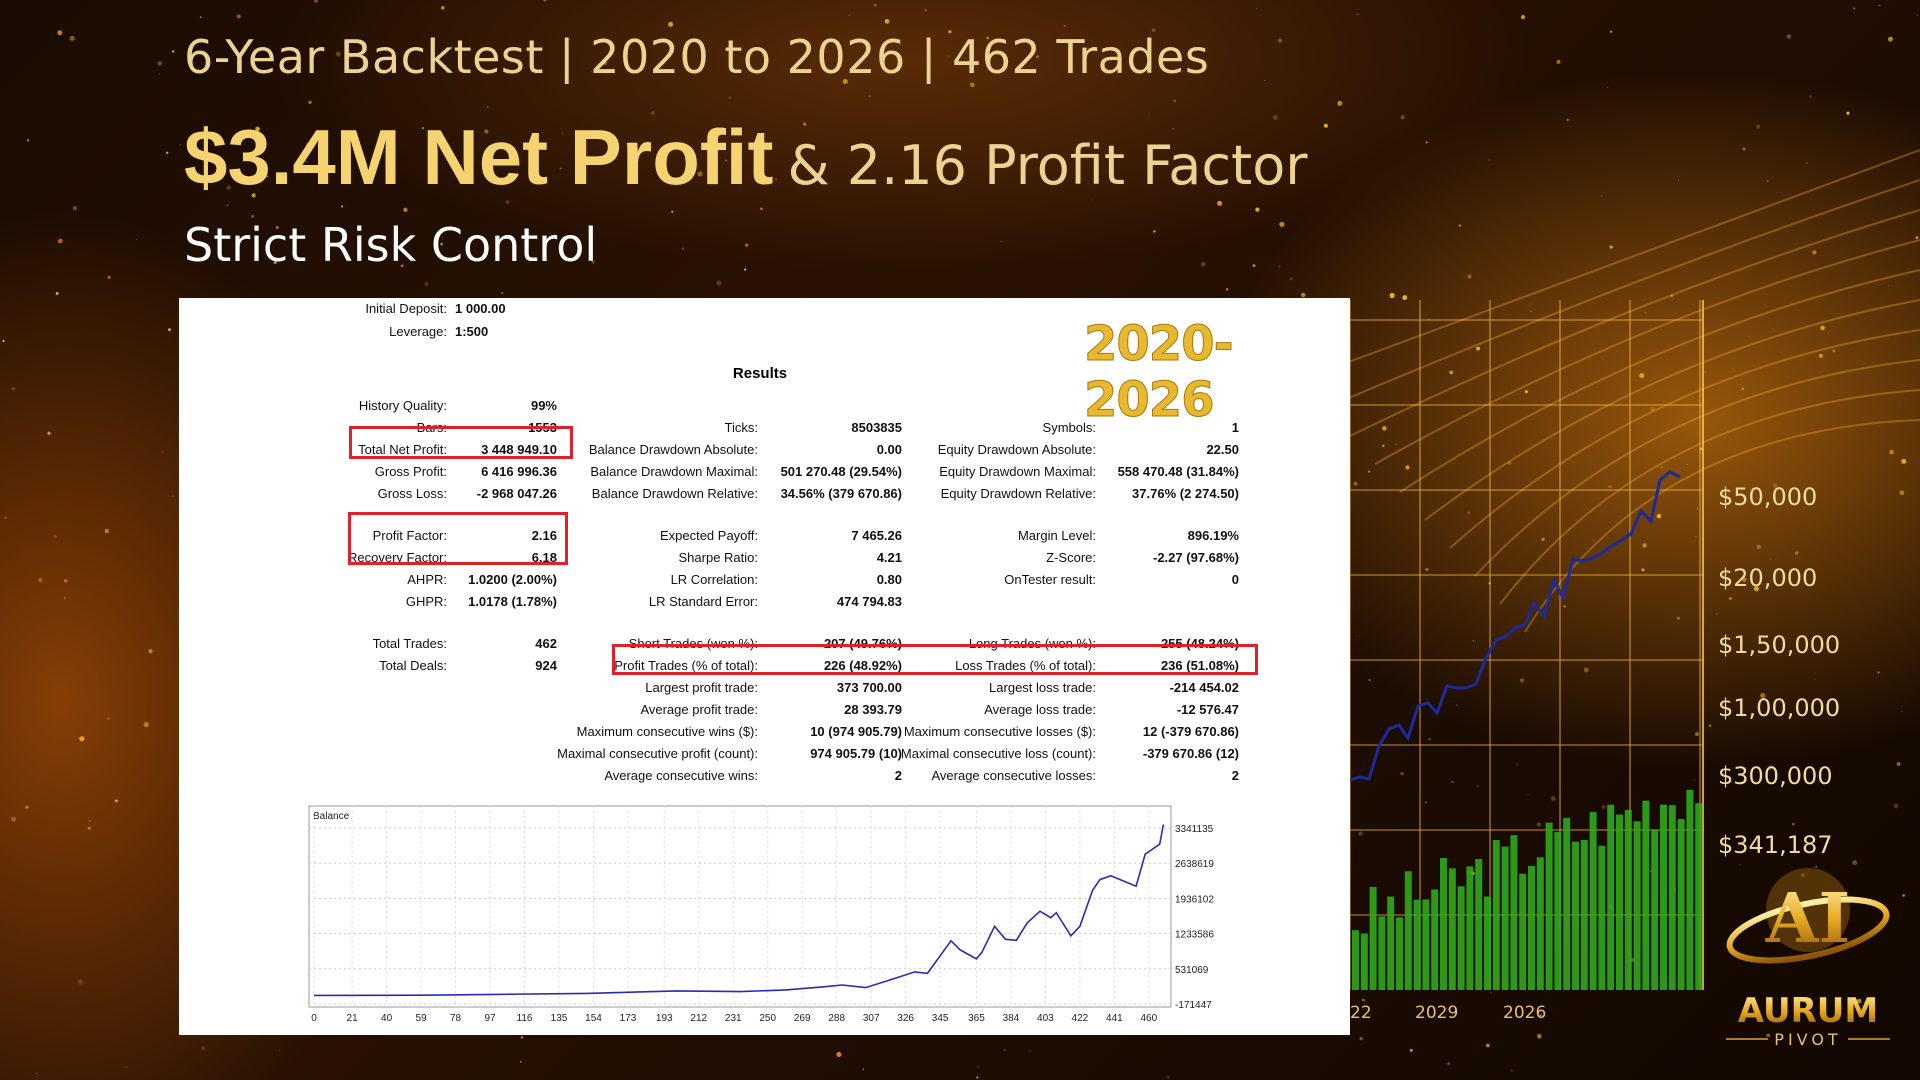 The height and width of the screenshot is (1080, 1920). What do you see at coordinates (461, 442) in the screenshot?
I see `highlight-net-profit` at bounding box center [461, 442].